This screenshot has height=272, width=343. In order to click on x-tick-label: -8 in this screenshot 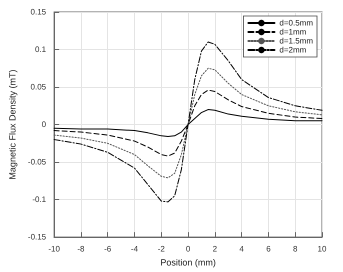, I will do `click(81, 249)`.